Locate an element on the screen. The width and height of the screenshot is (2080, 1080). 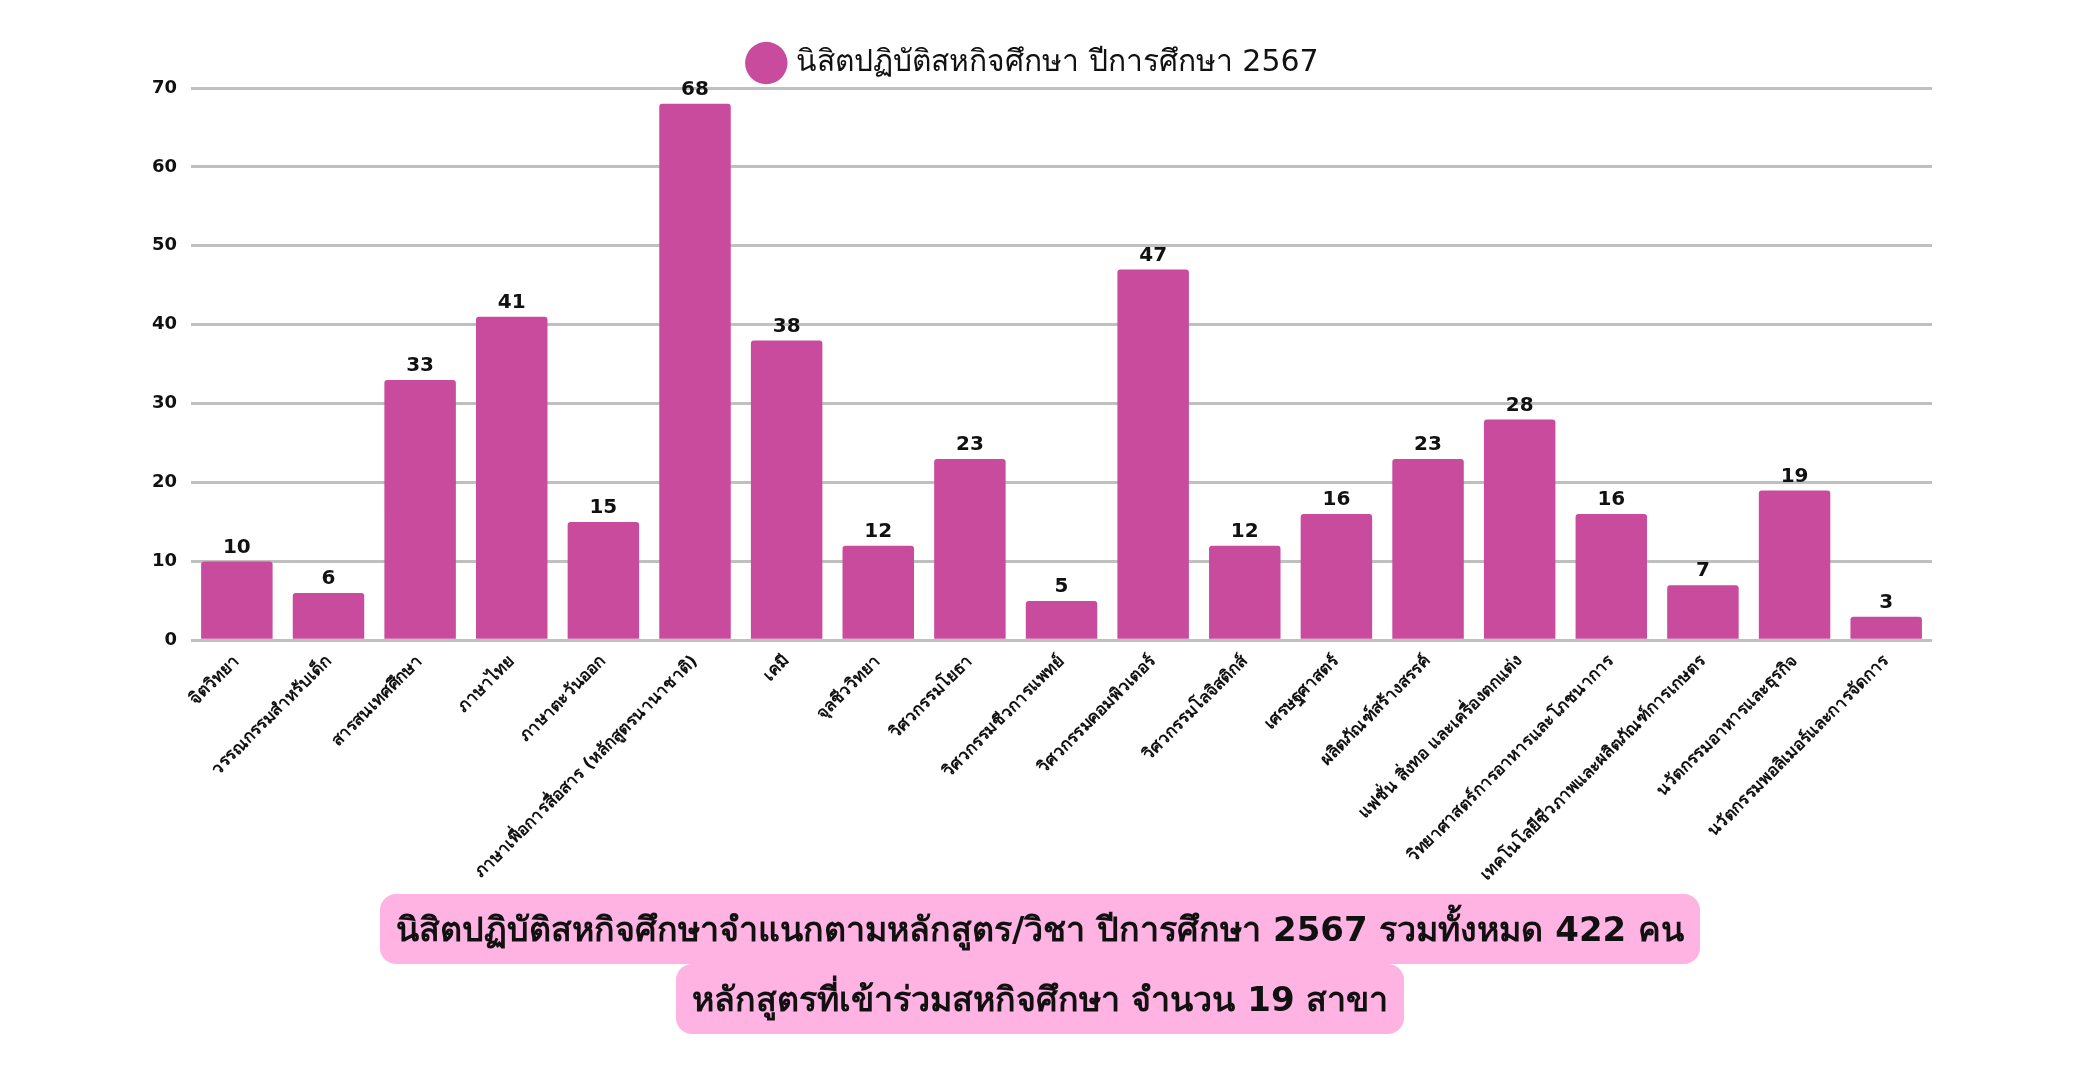
y-tick-label: 30 is located at coordinates (164, 402).